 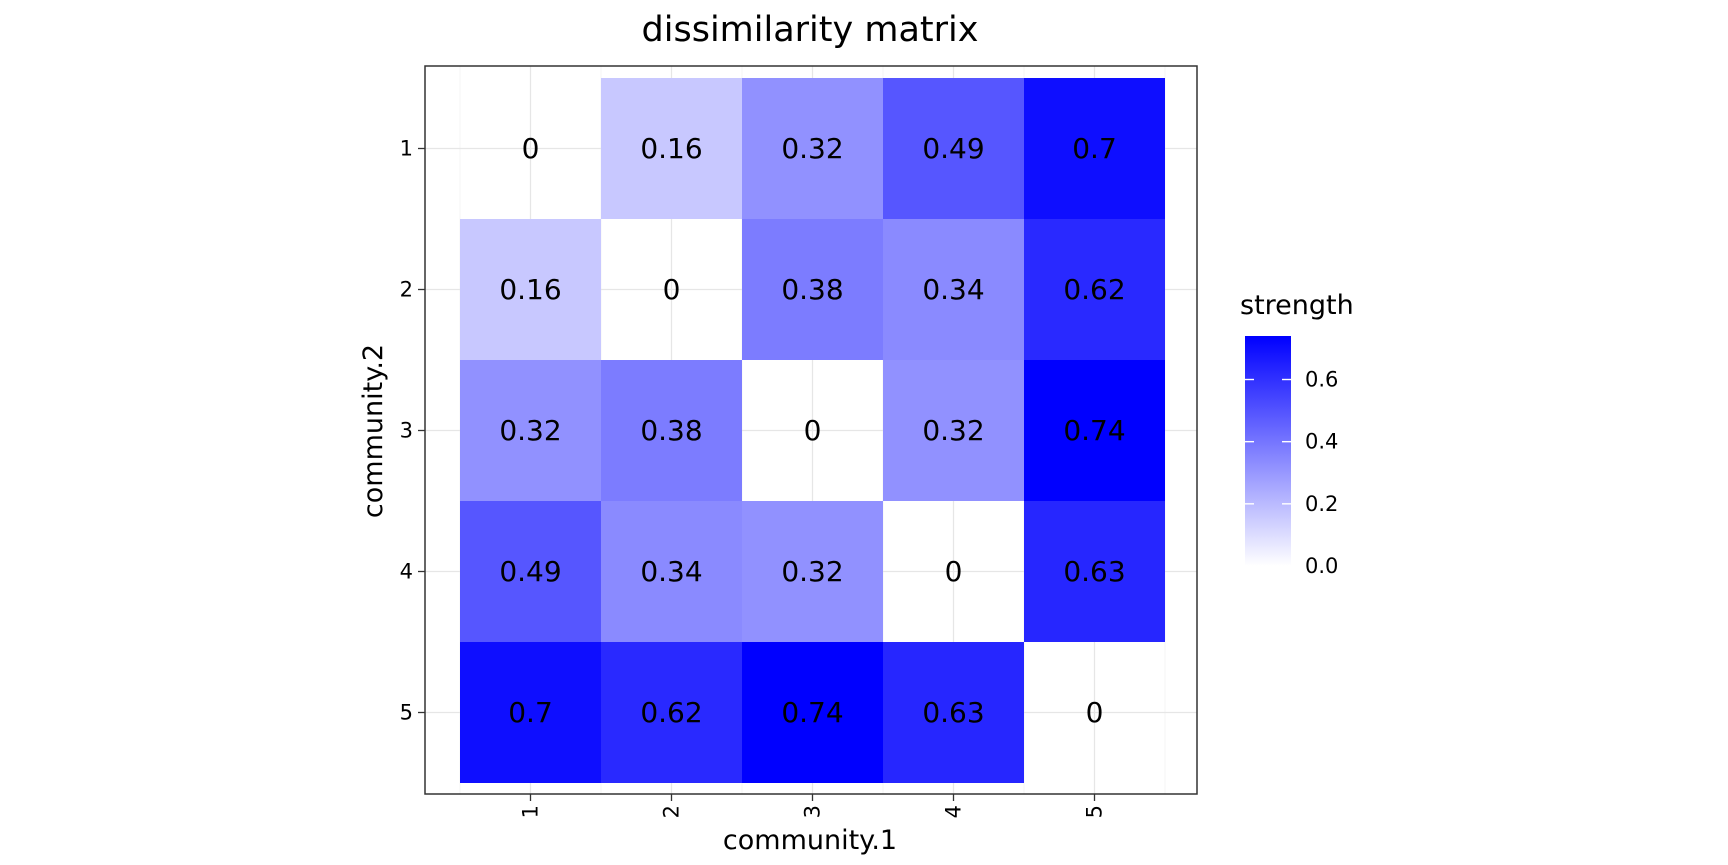 What do you see at coordinates (1321, 566) in the screenshot?
I see `legend-tick-label: 0.0` at bounding box center [1321, 566].